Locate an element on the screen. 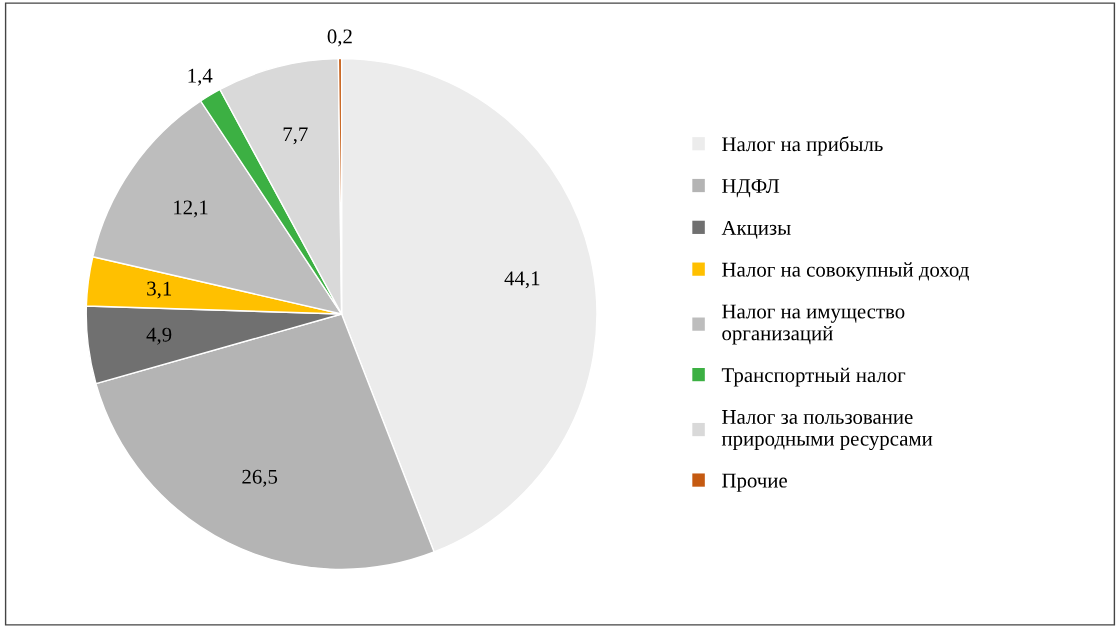  data-label: 12,1 is located at coordinates (191, 209).